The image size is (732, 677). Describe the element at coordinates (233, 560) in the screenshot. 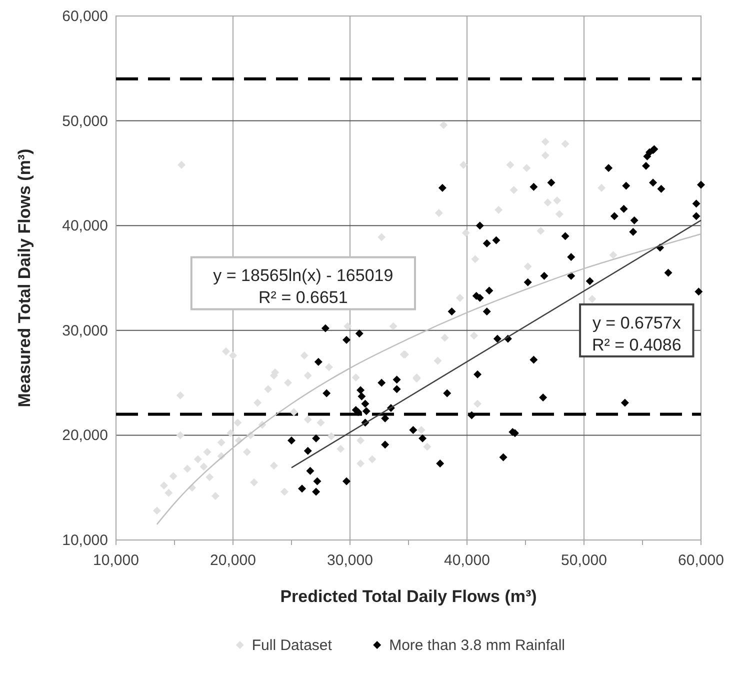

I see `x-tick-label: 20,000` at that location.